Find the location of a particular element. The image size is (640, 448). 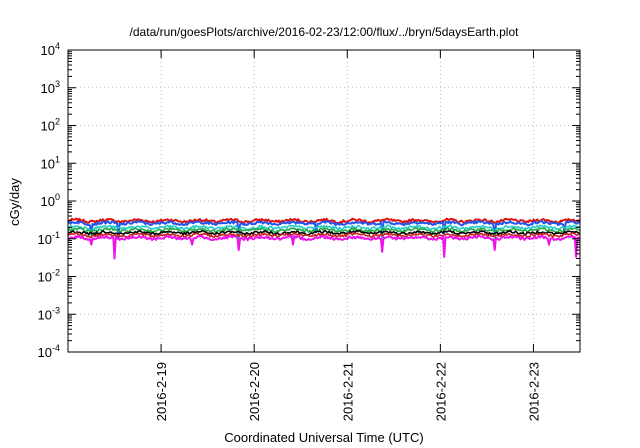

y-tick-label: 10⁻¹ is located at coordinates (49, 238).